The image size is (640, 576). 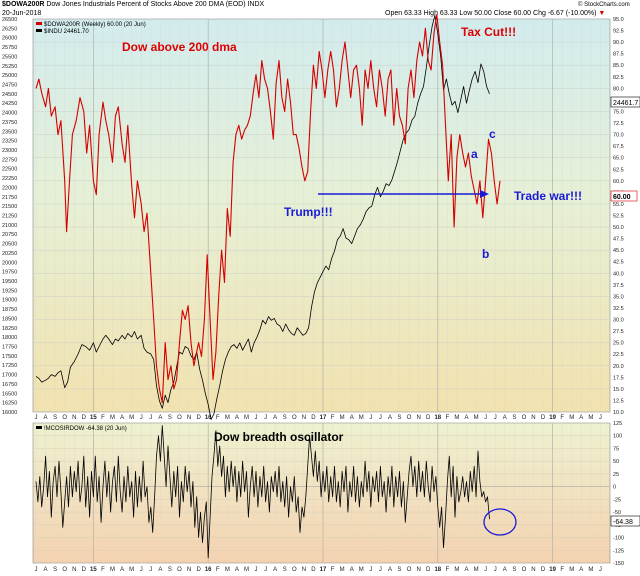 What do you see at coordinates (9, 57) in the screenshot?
I see `left-axis-tick-label: 25500` at bounding box center [9, 57].